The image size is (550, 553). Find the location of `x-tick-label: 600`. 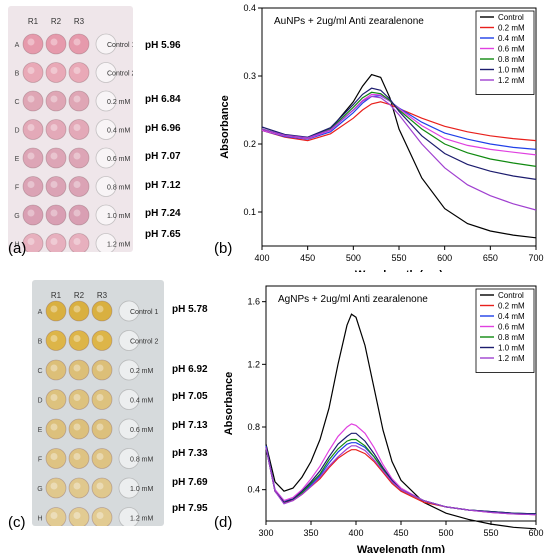

x-tick-label: 600 is located at coordinates (535, 533).